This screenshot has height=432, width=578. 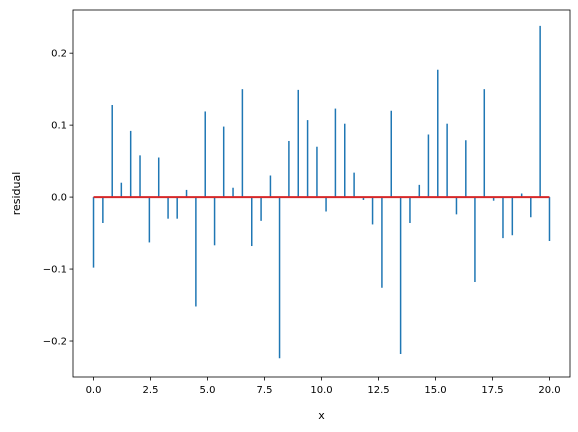 What do you see at coordinates (321, 415) in the screenshot?
I see `x-axis-label: x` at bounding box center [321, 415].